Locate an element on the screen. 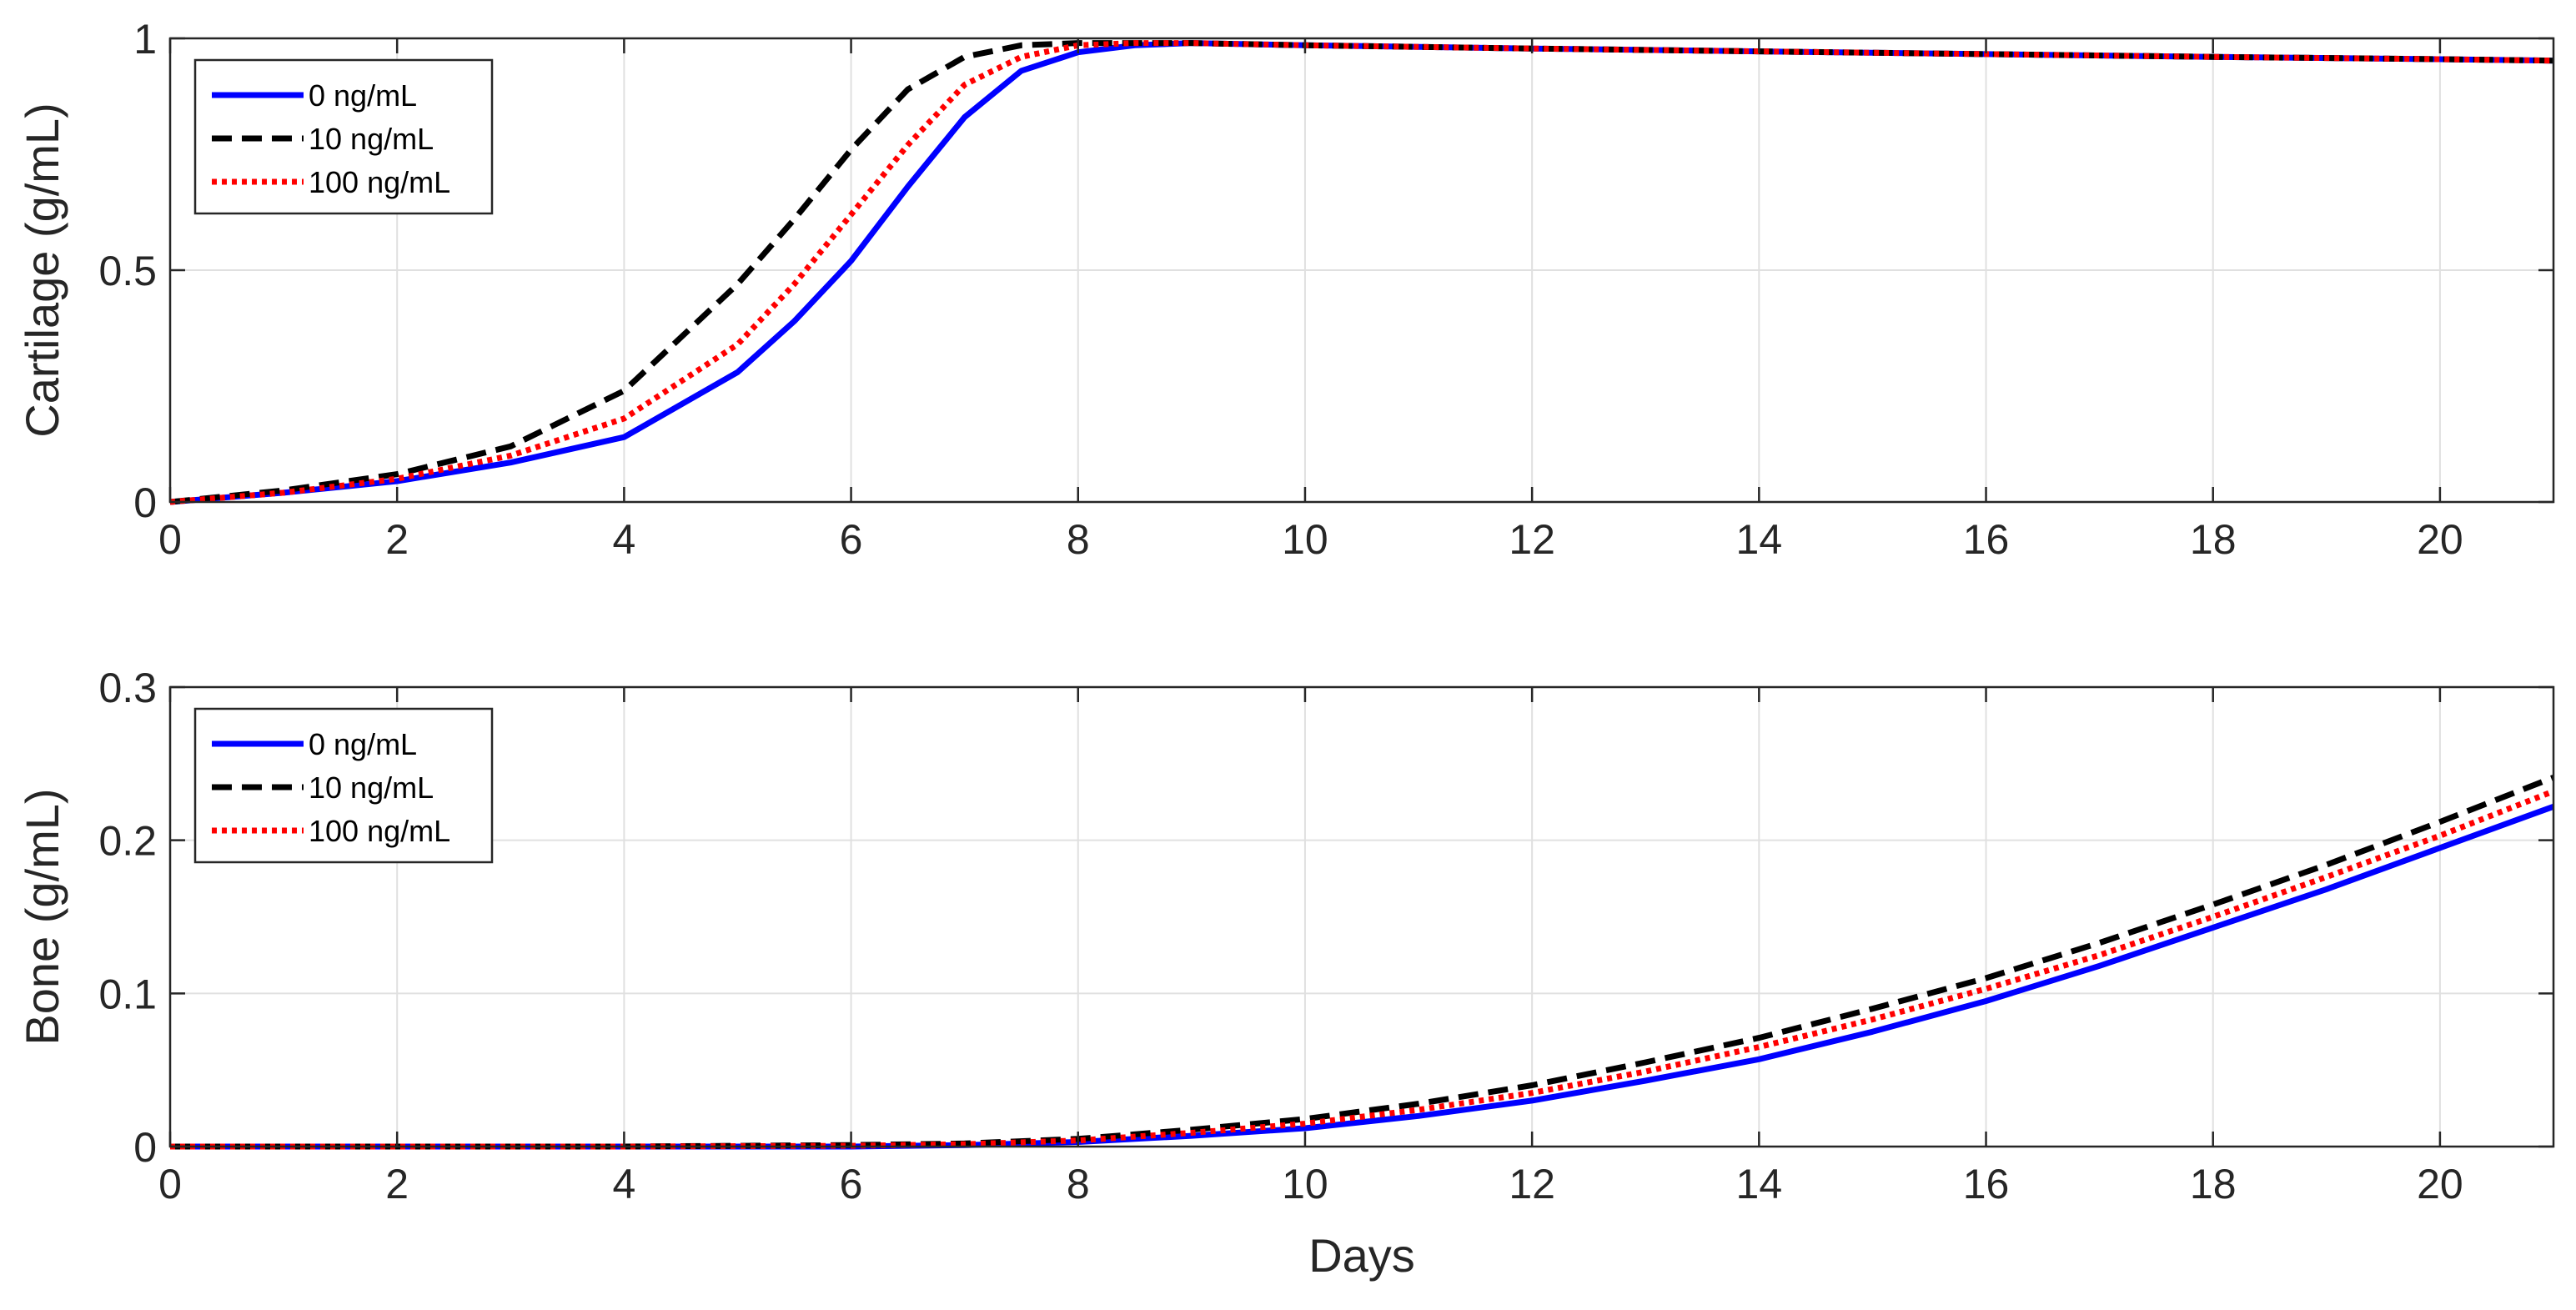  y-tick-label: 0.5 is located at coordinates (127, 271).